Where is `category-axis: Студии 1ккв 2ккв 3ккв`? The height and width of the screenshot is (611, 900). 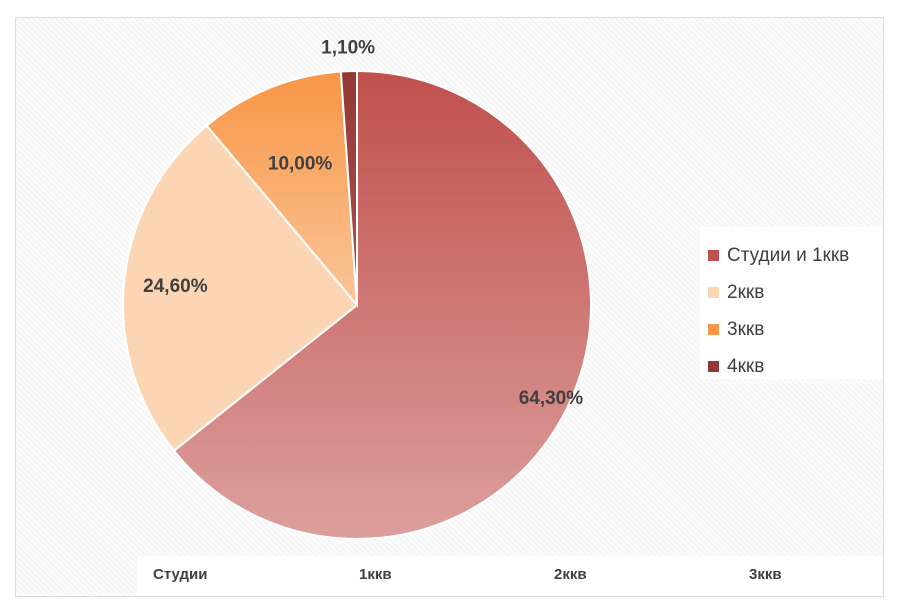 category-axis: Студии 1ккв 2ккв 3ккв is located at coordinates (509, 576).